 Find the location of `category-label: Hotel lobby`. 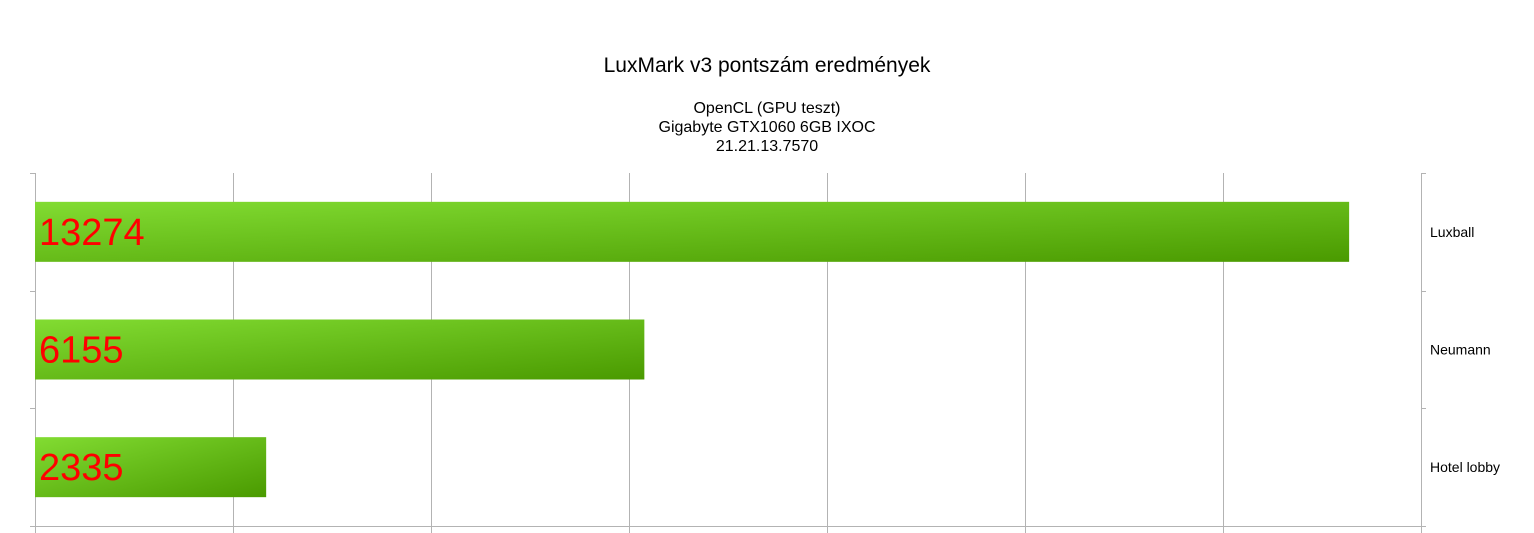

category-label: Hotel lobby is located at coordinates (1465, 467).